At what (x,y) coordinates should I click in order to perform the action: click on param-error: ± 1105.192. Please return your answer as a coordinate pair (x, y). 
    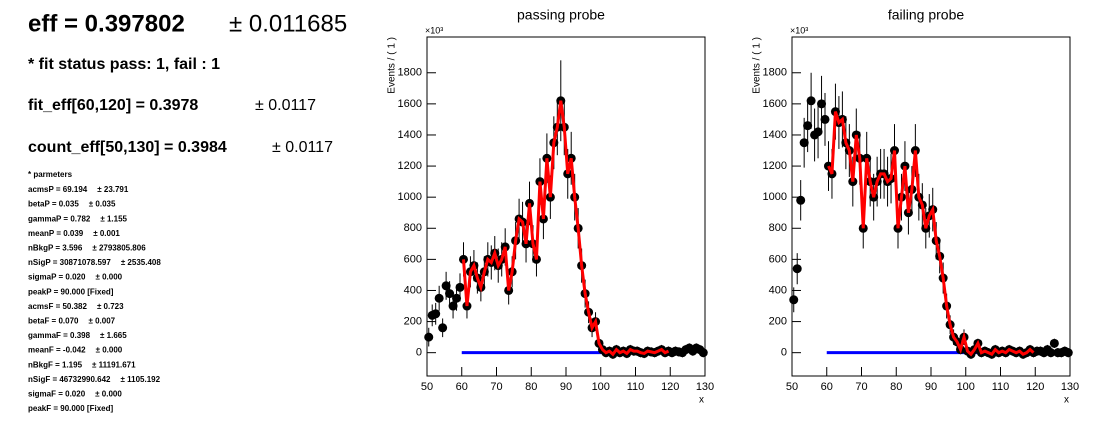
    Looking at the image, I should click on (141, 379).